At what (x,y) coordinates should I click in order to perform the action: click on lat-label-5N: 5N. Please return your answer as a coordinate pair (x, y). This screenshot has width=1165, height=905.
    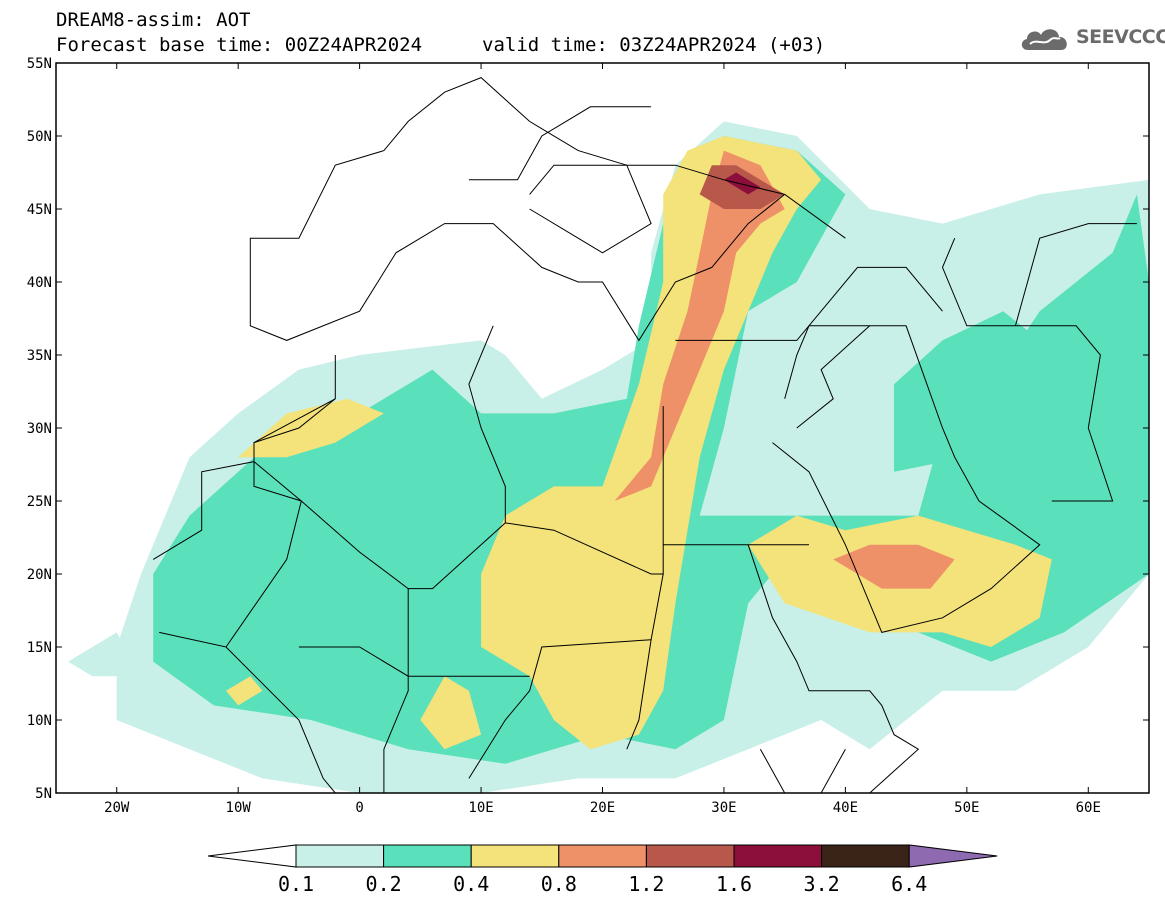
    Looking at the image, I should click on (43, 794).